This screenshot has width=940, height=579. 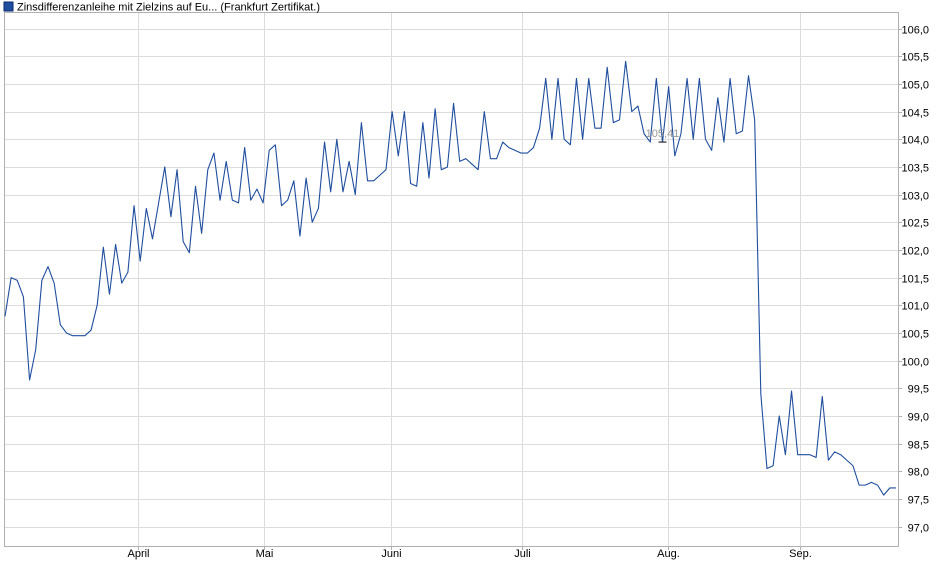 What do you see at coordinates (915, 224) in the screenshot?
I see `y-tick-label: 102,5` at bounding box center [915, 224].